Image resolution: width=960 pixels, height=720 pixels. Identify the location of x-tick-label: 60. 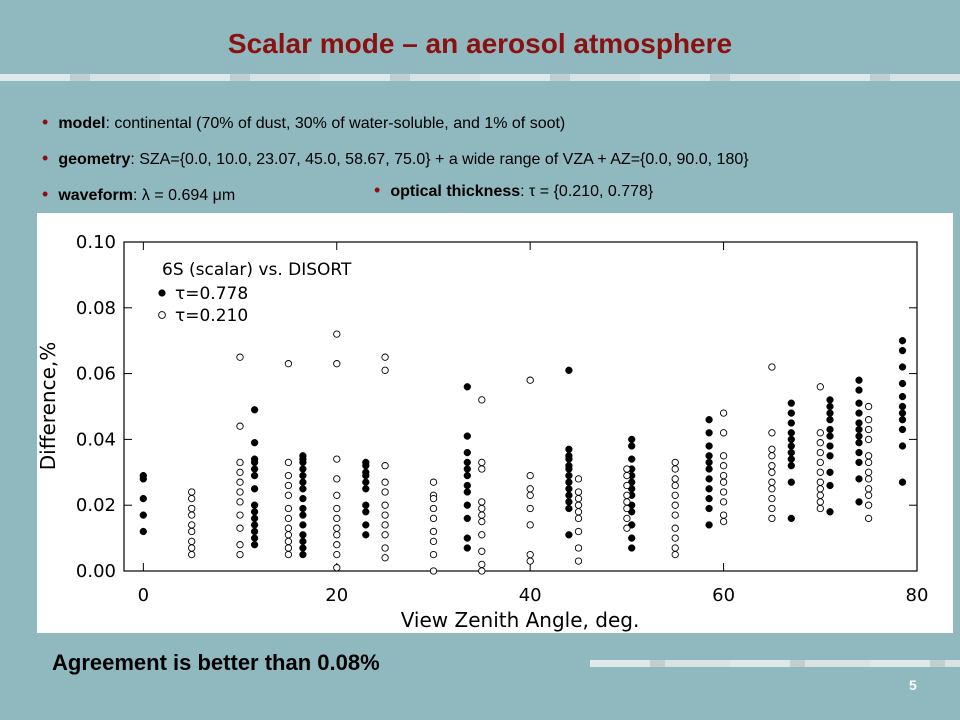
(723, 595).